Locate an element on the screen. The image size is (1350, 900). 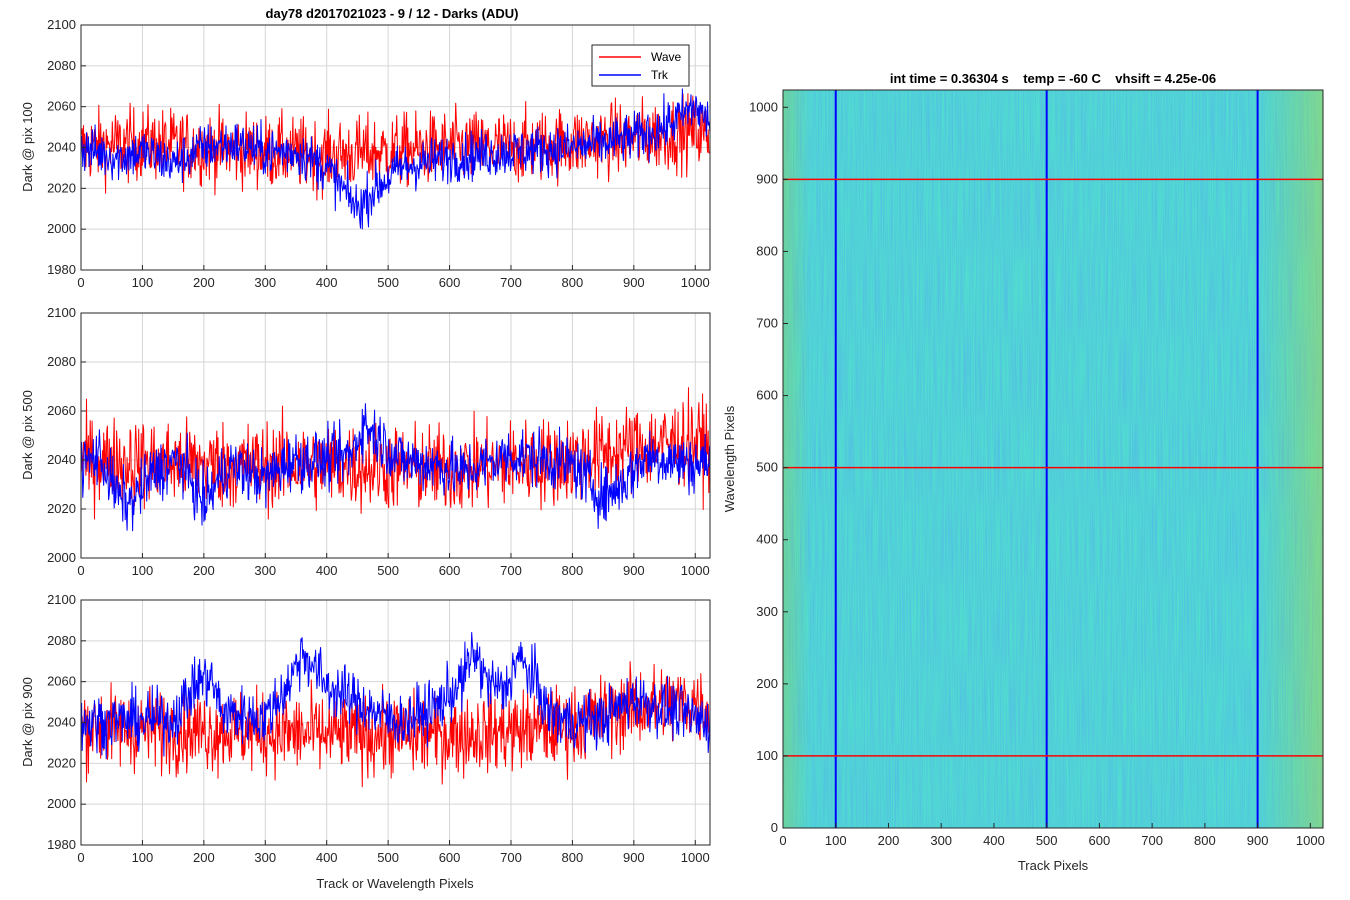
x-axis-label: Track or Wavelength Pixels is located at coordinates (395, 883).